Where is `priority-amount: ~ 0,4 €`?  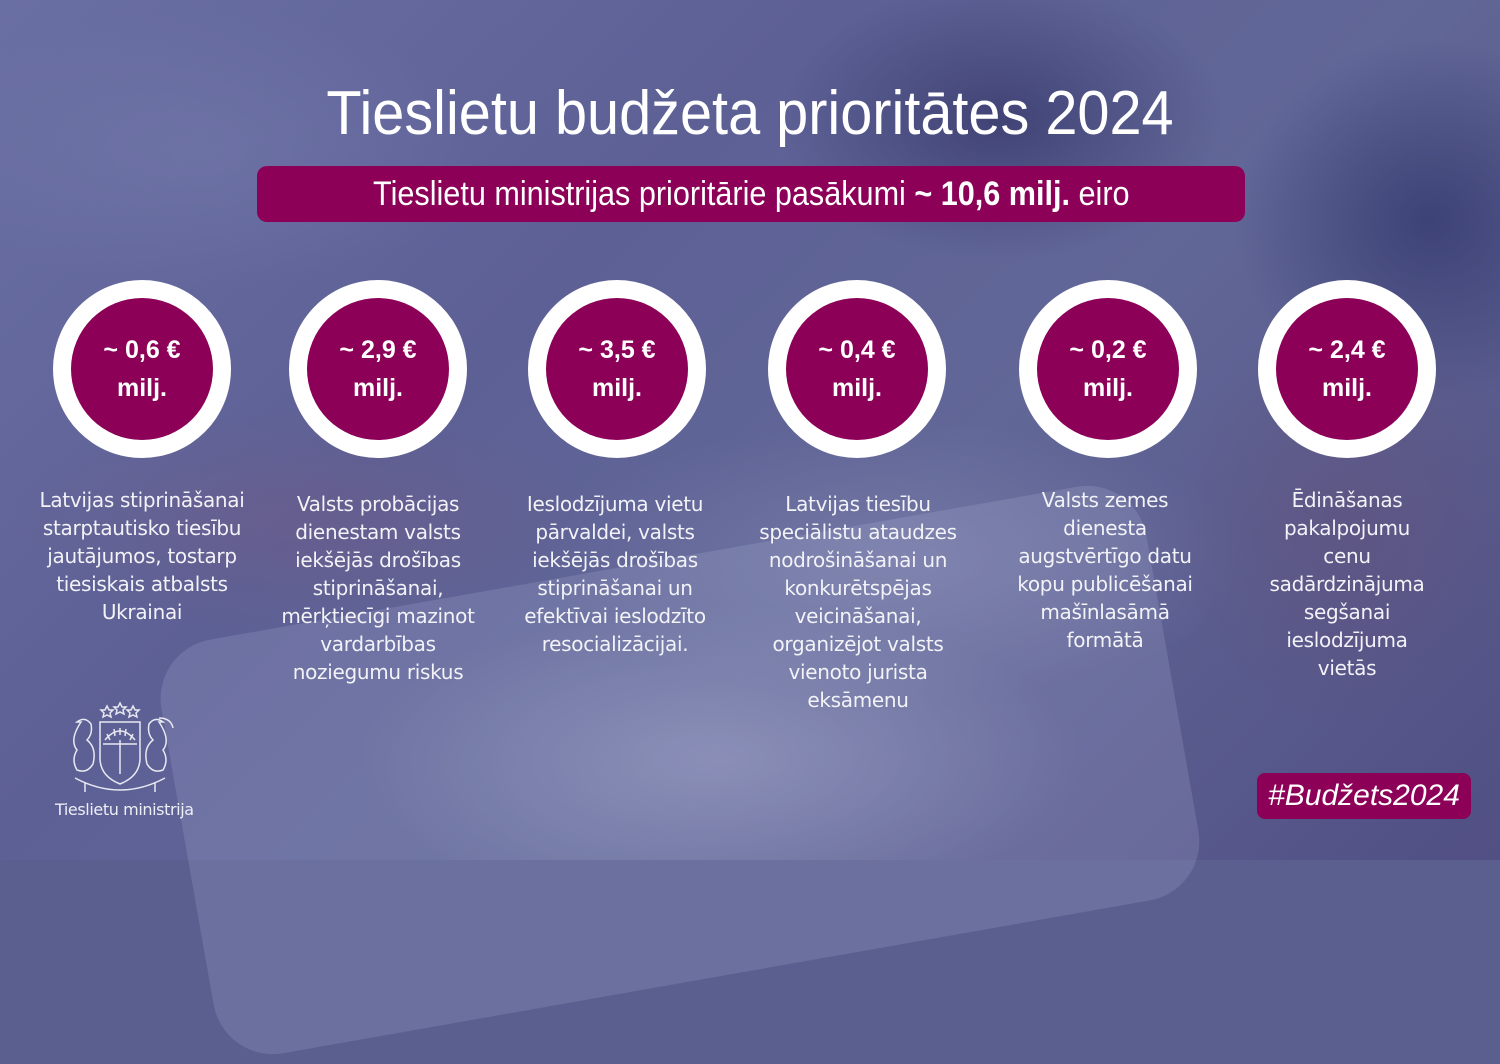
priority-amount: ~ 0,4 € is located at coordinates (857, 350).